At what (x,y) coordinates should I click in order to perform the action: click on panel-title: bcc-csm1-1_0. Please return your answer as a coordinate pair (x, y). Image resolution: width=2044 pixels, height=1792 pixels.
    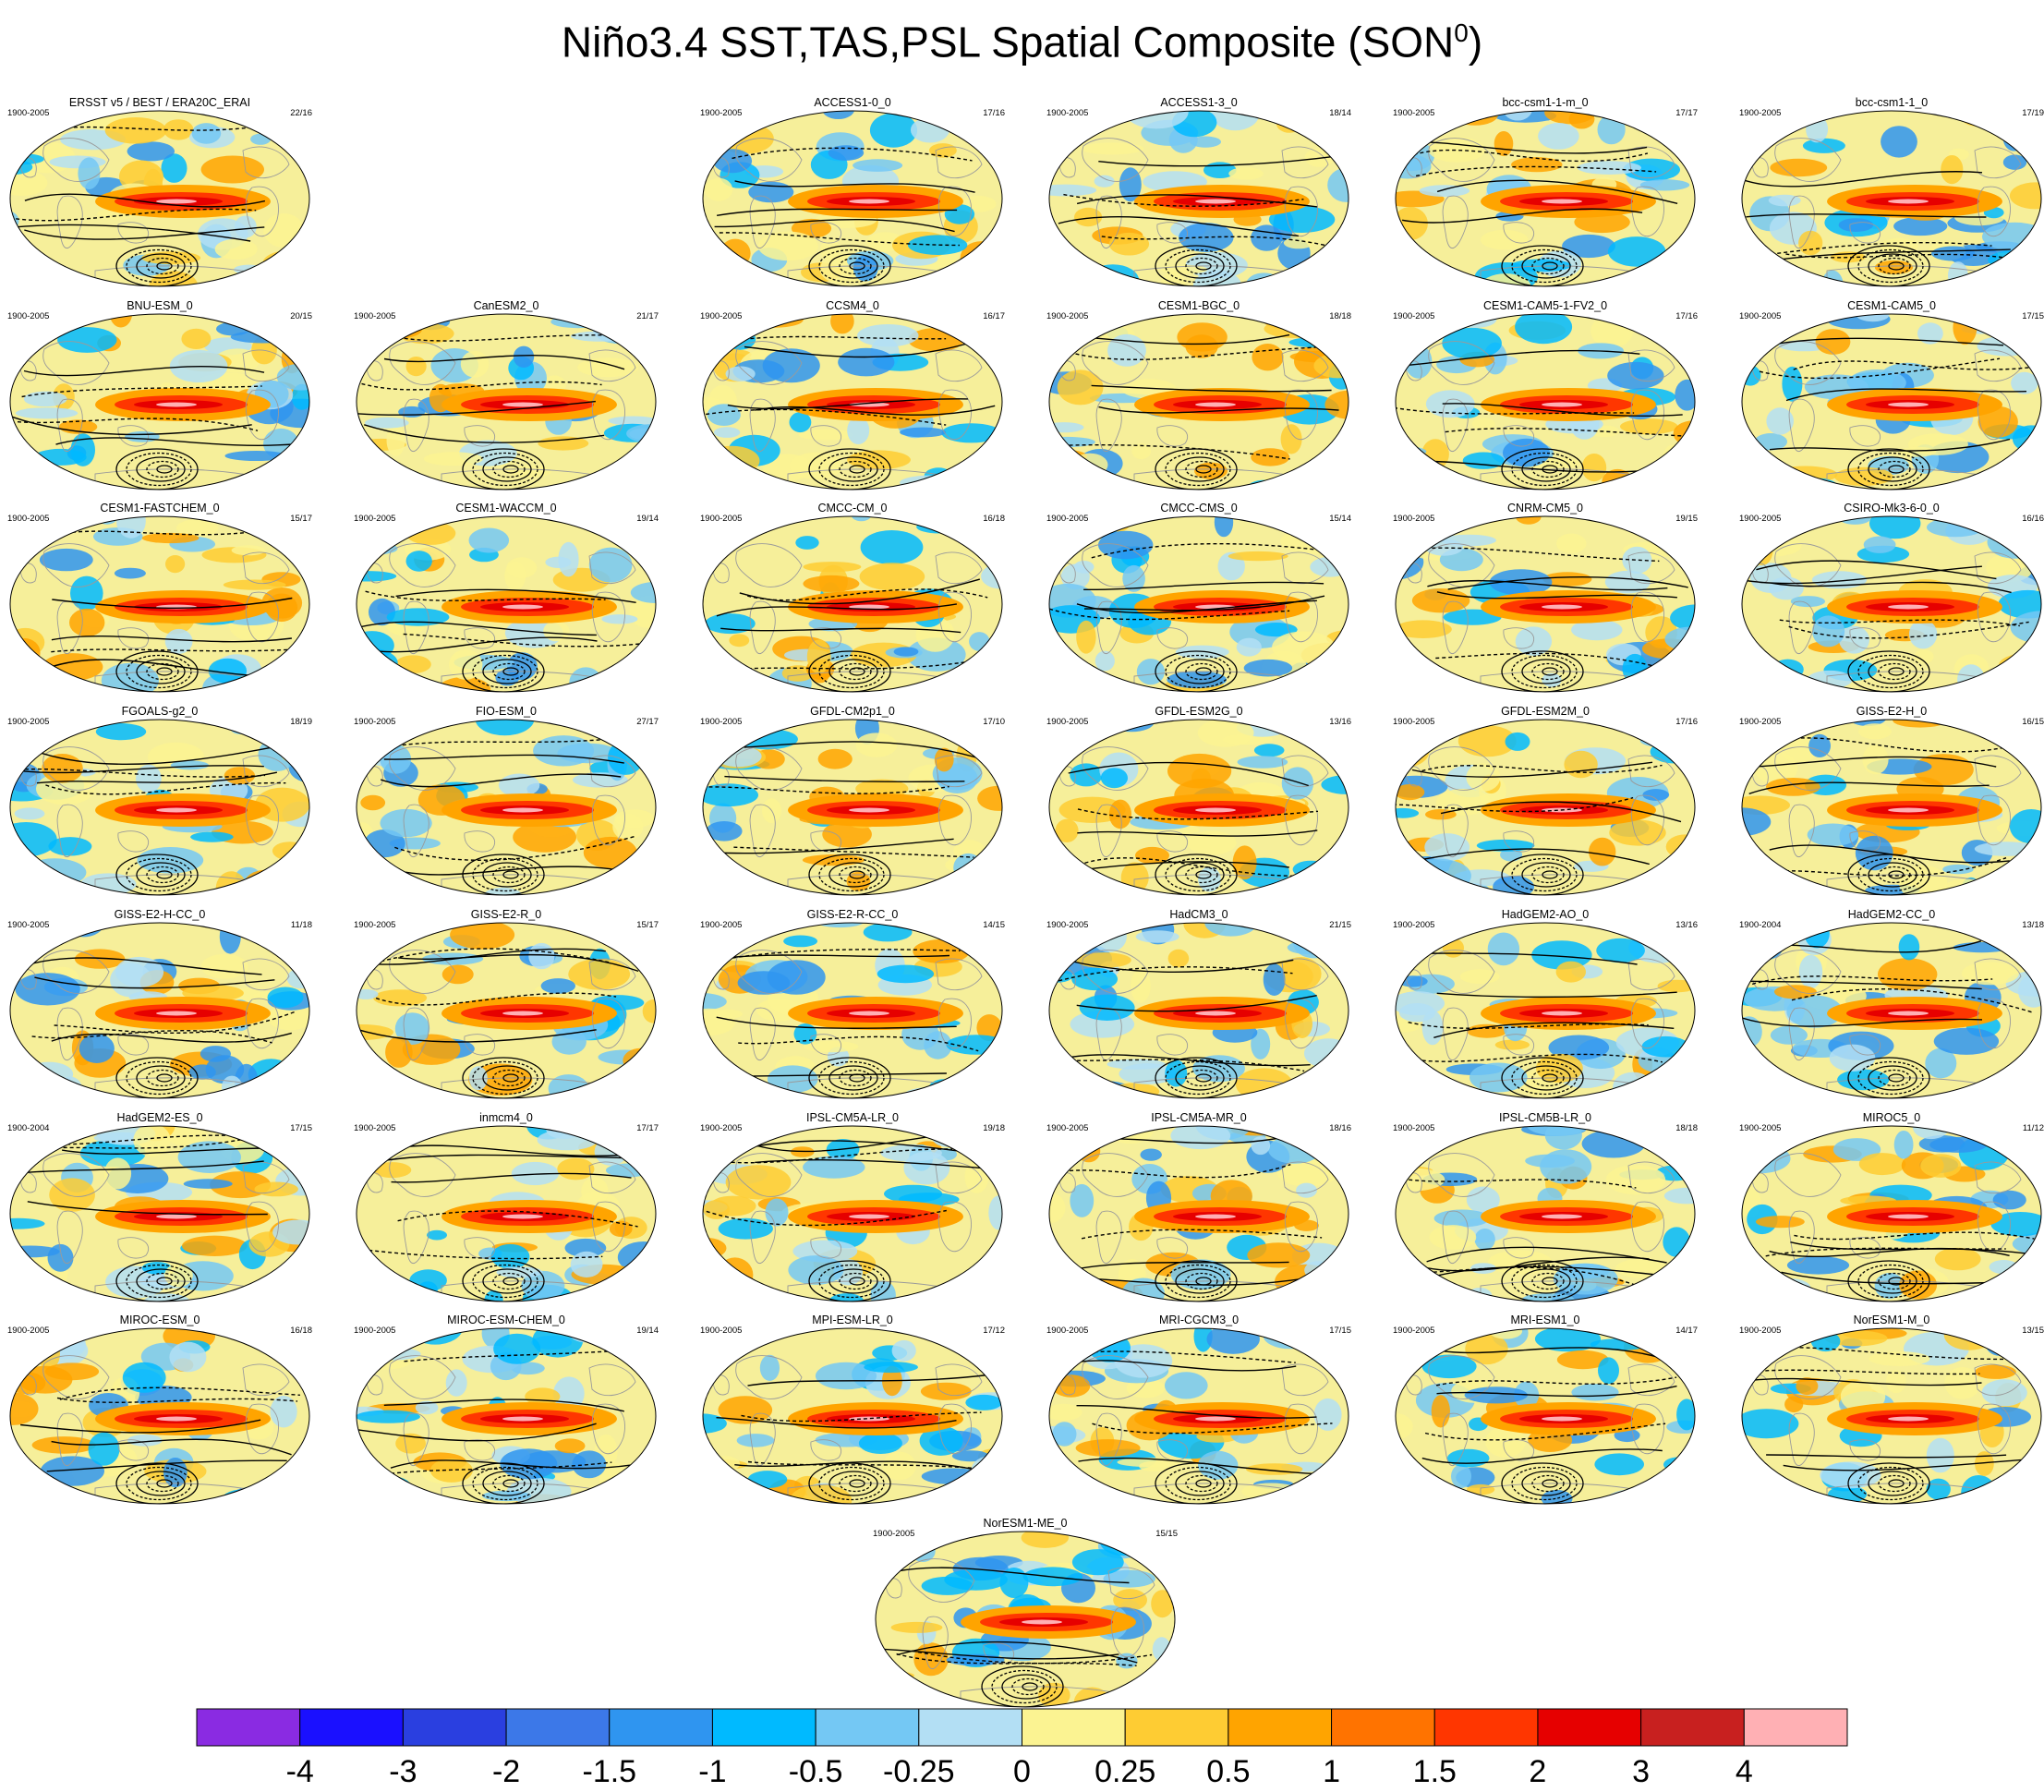
    Looking at the image, I should click on (1892, 103).